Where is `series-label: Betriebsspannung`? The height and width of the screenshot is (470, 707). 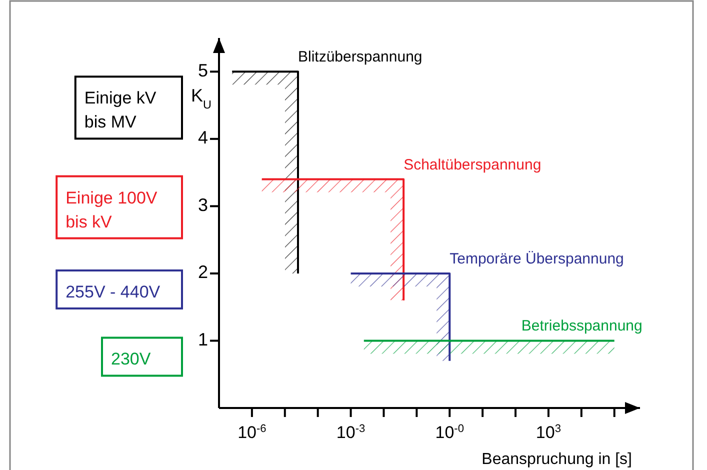
series-label: Betriebsspannung is located at coordinates (581, 326).